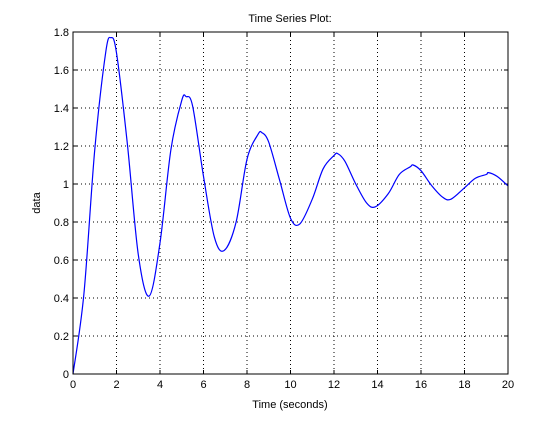 This screenshot has height=425, width=560. What do you see at coordinates (289, 405) in the screenshot?
I see `x-axis-label: Time (seconds)` at bounding box center [289, 405].